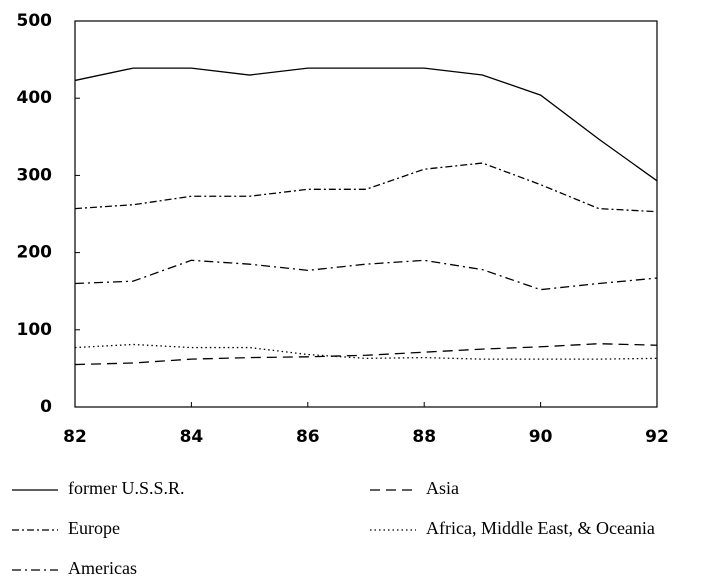  What do you see at coordinates (541, 437) in the screenshot?
I see `x-tick-label: 90` at bounding box center [541, 437].